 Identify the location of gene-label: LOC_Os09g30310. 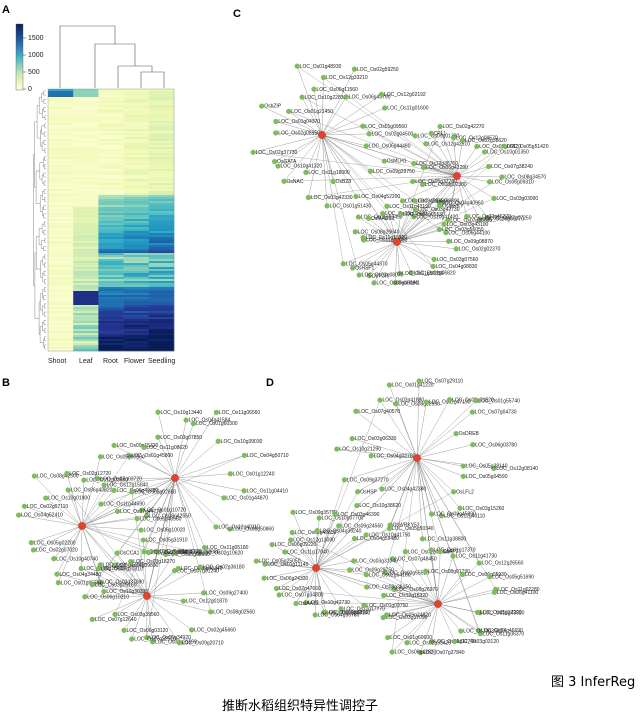
(122, 569).